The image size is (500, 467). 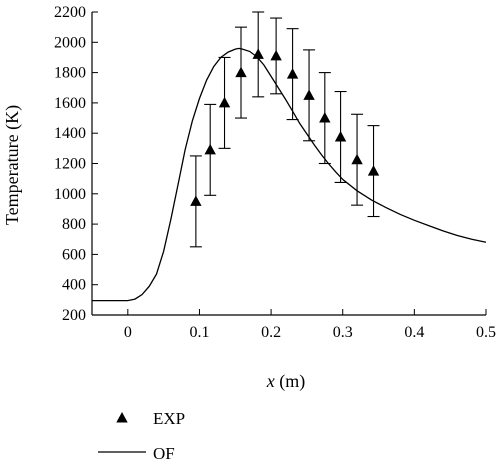 I want to click on x-tick-label: 0, so click(x=128, y=332).